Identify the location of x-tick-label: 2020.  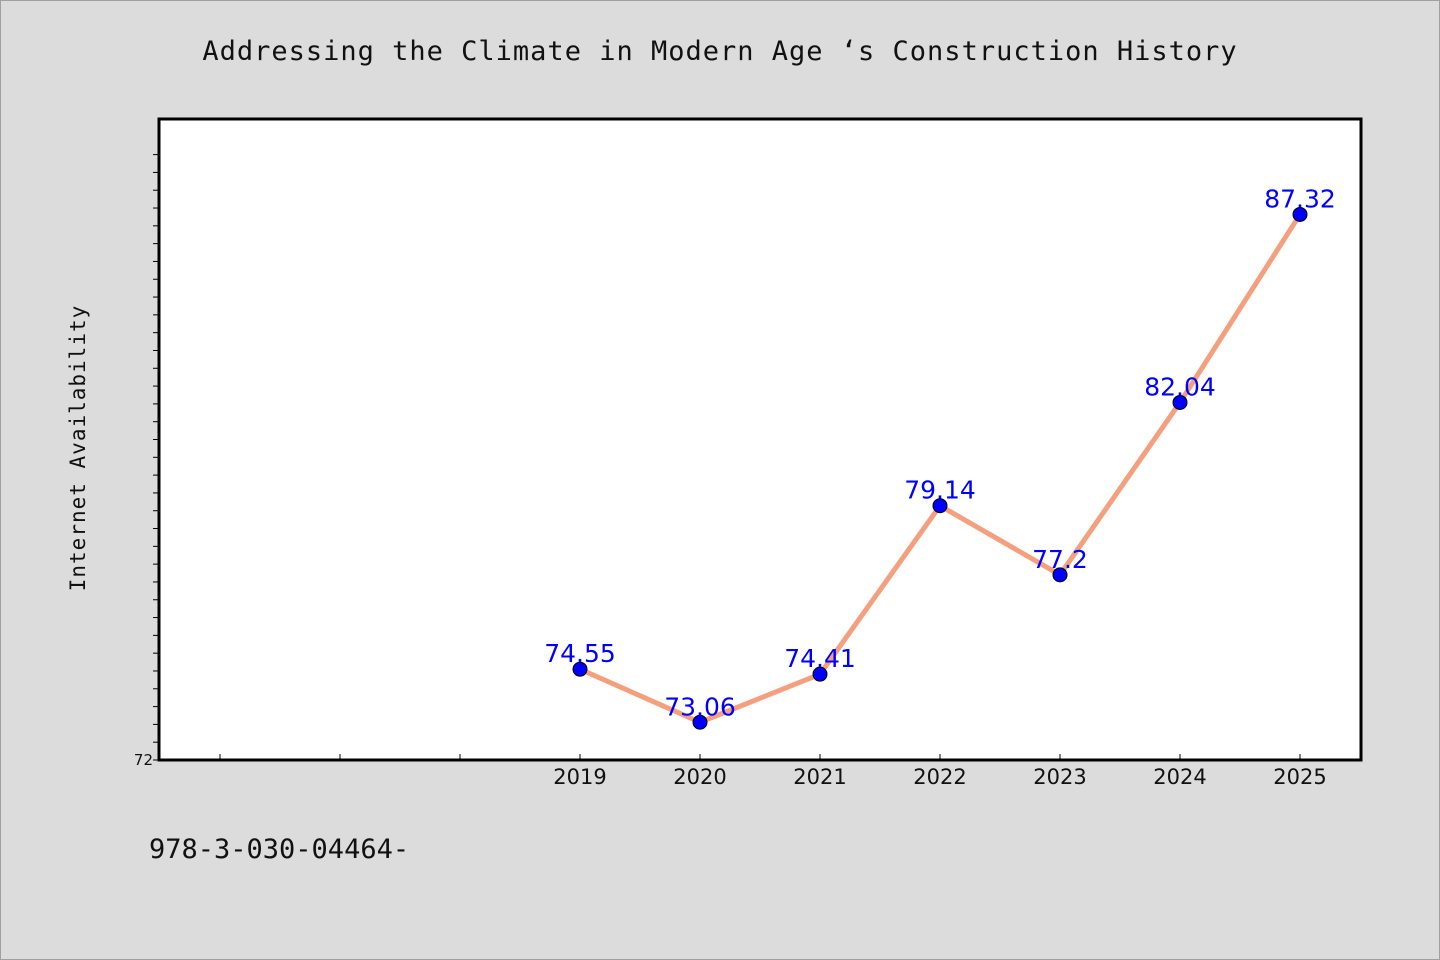
(699, 777).